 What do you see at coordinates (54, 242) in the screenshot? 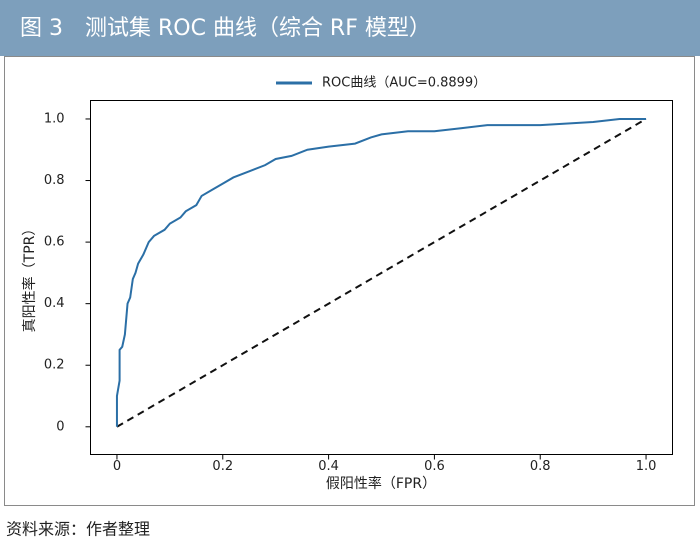
I see `y-tick-label: 0.6` at bounding box center [54, 242].